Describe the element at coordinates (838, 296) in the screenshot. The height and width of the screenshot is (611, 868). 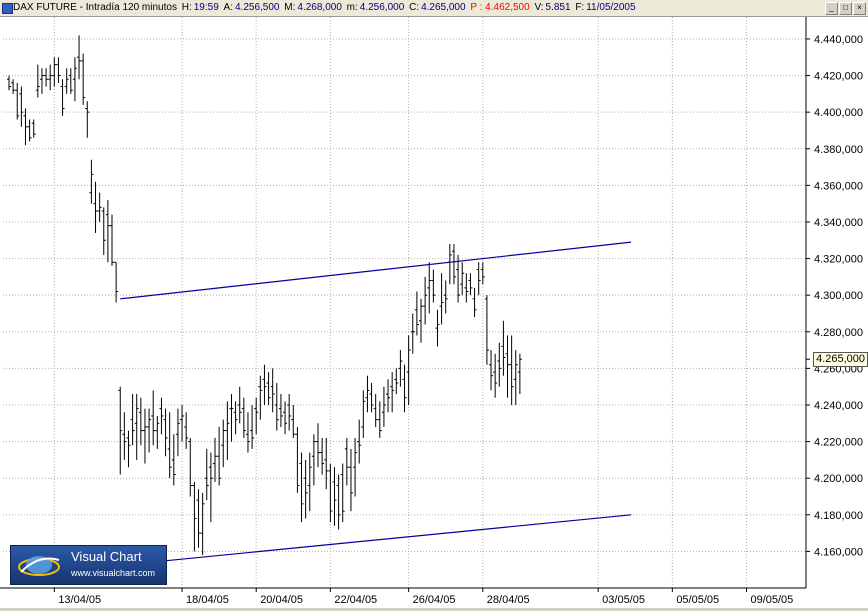
I see `y-tick-label: 4.300,000` at that location.